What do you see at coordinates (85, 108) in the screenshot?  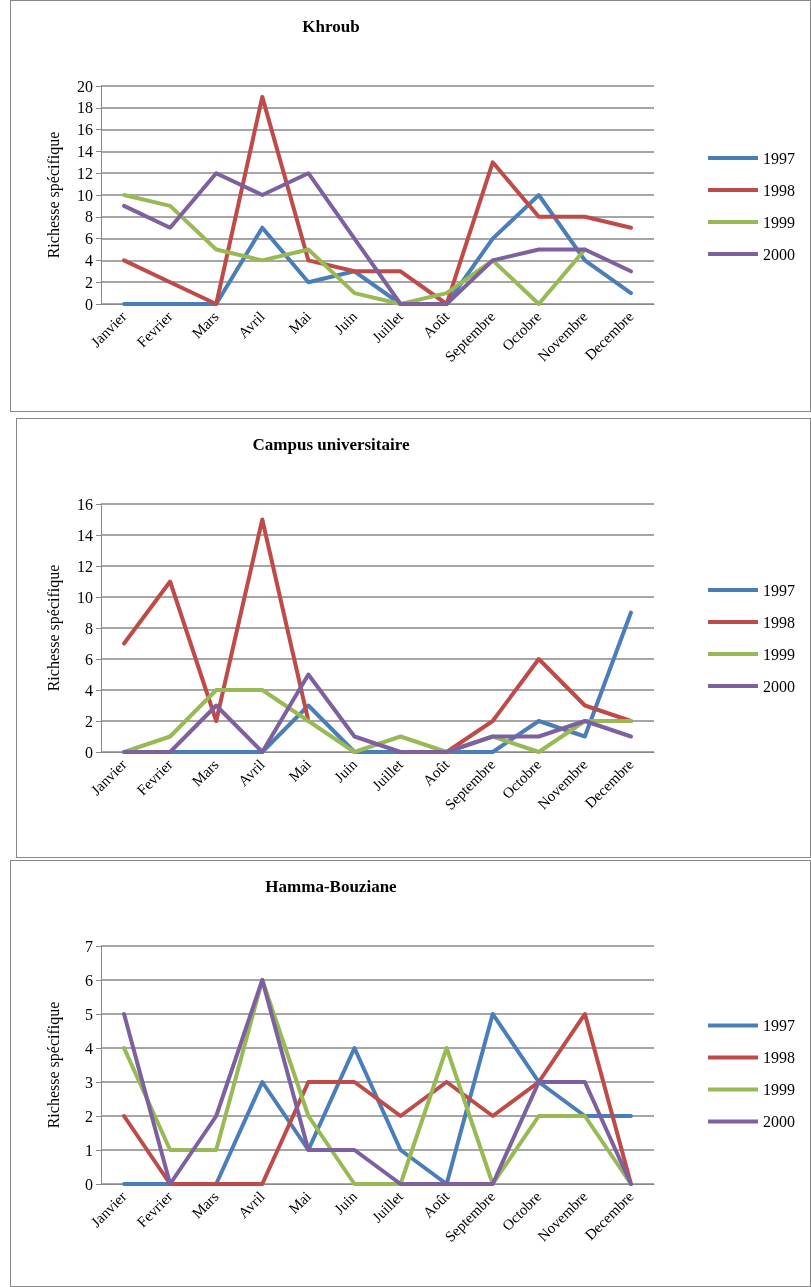 I see `y-tick-label: 18` at bounding box center [85, 108].